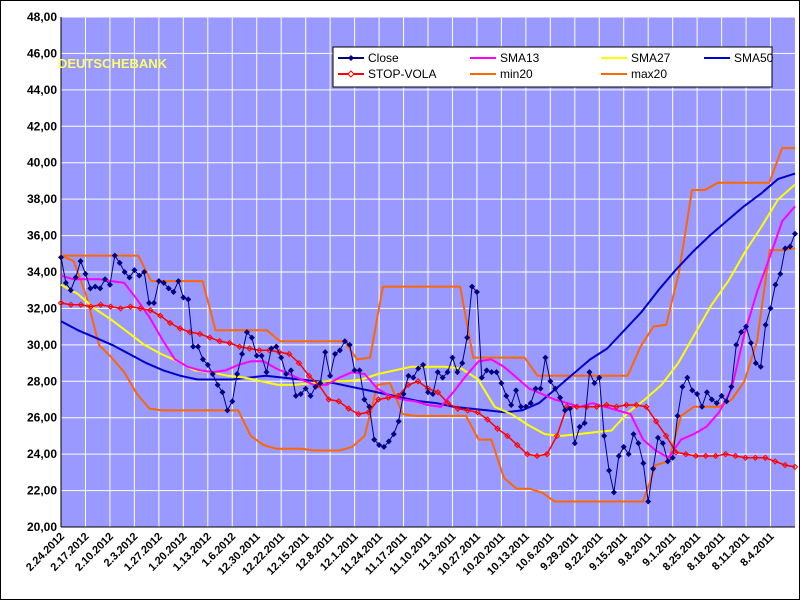 Image resolution: width=800 pixels, height=600 pixels. I want to click on legend: Close SMA13 SMA27 SMA50 STOP-VOLA min20 max20, so click(553, 67).